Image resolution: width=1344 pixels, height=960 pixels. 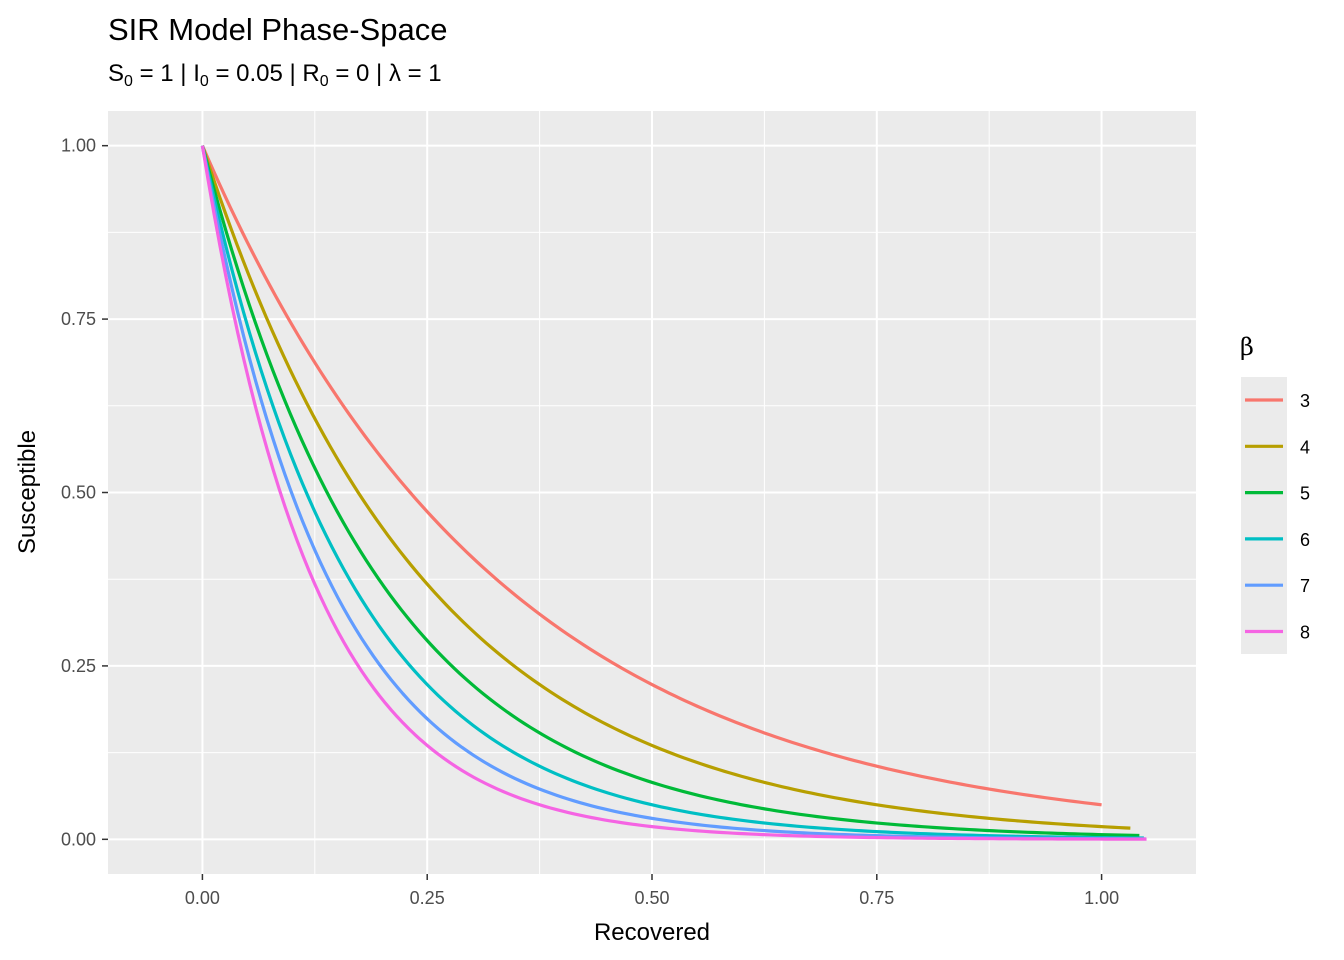 I want to click on subtitle-r-value: = 0 |, so click(x=358, y=73).